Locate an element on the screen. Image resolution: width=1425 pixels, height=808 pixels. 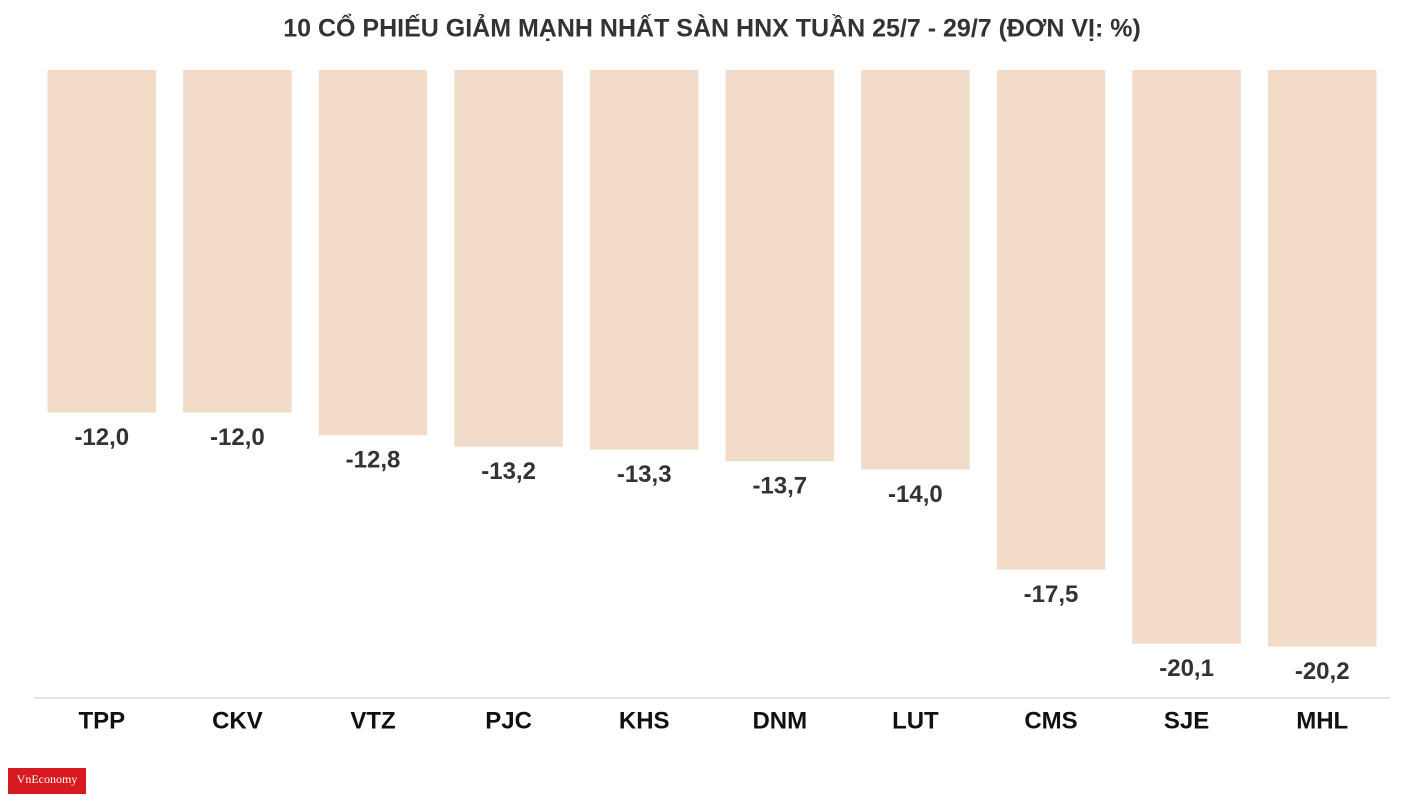
value-label: -13,2 is located at coordinates (508, 471).